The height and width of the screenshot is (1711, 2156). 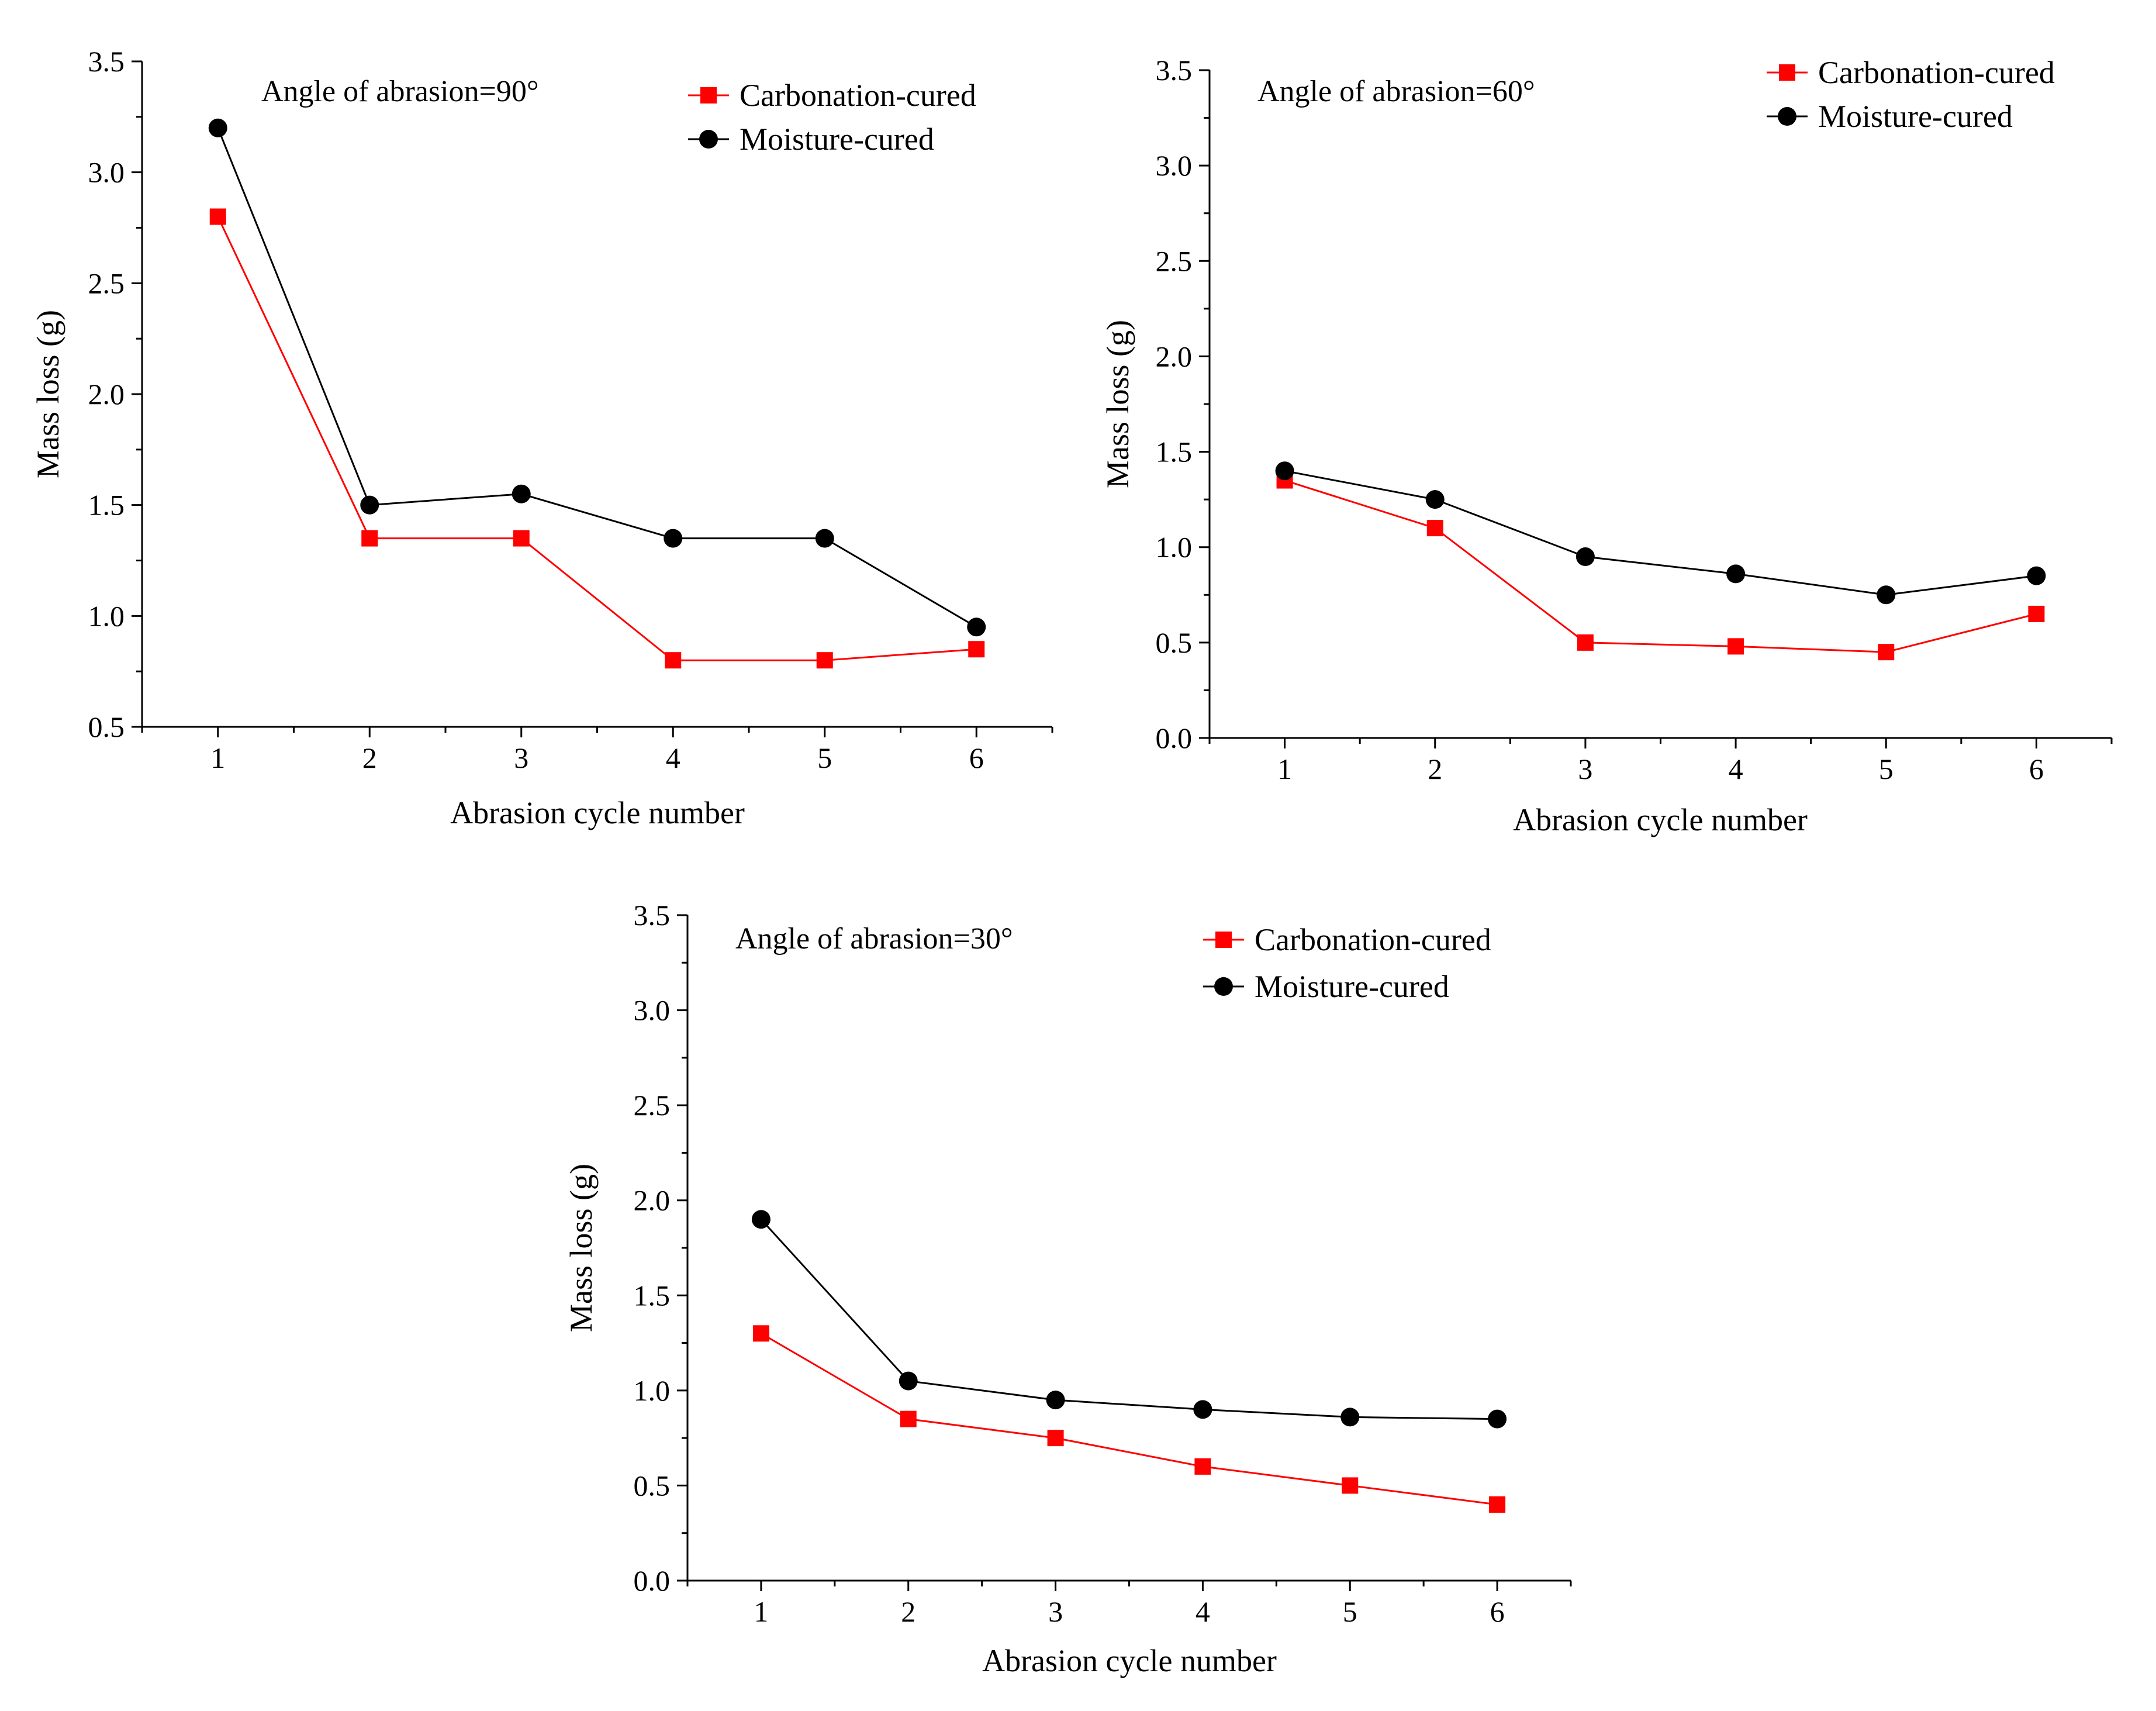 I want to click on angle-annotation: Angle of abrasion=90°, so click(x=400, y=92).